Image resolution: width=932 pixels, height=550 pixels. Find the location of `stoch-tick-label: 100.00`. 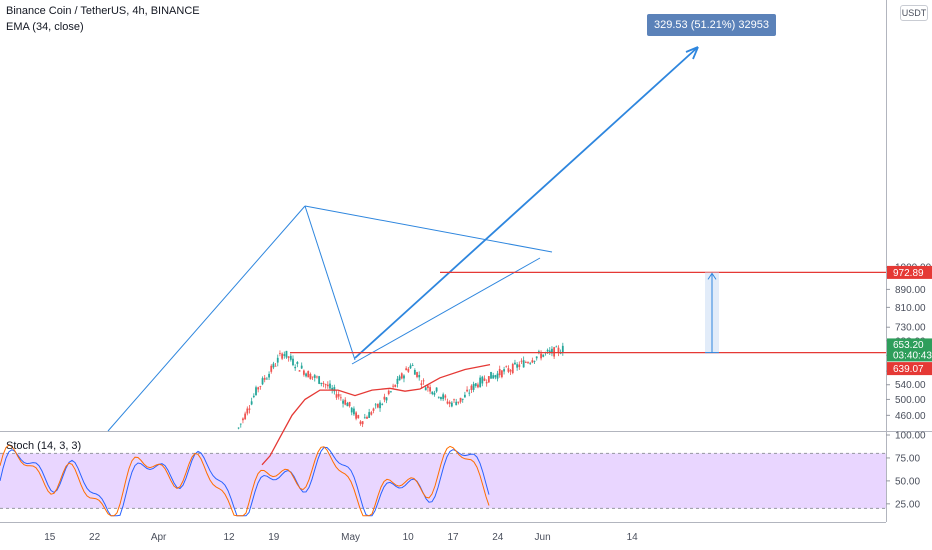

stoch-tick-label: 100.00 is located at coordinates (910, 436).